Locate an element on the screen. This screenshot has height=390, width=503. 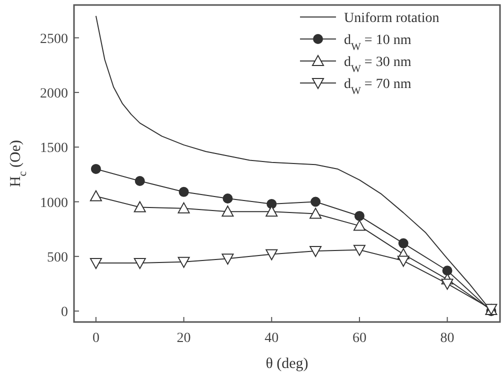
x-tick-label: 60 is located at coordinates (359, 338).